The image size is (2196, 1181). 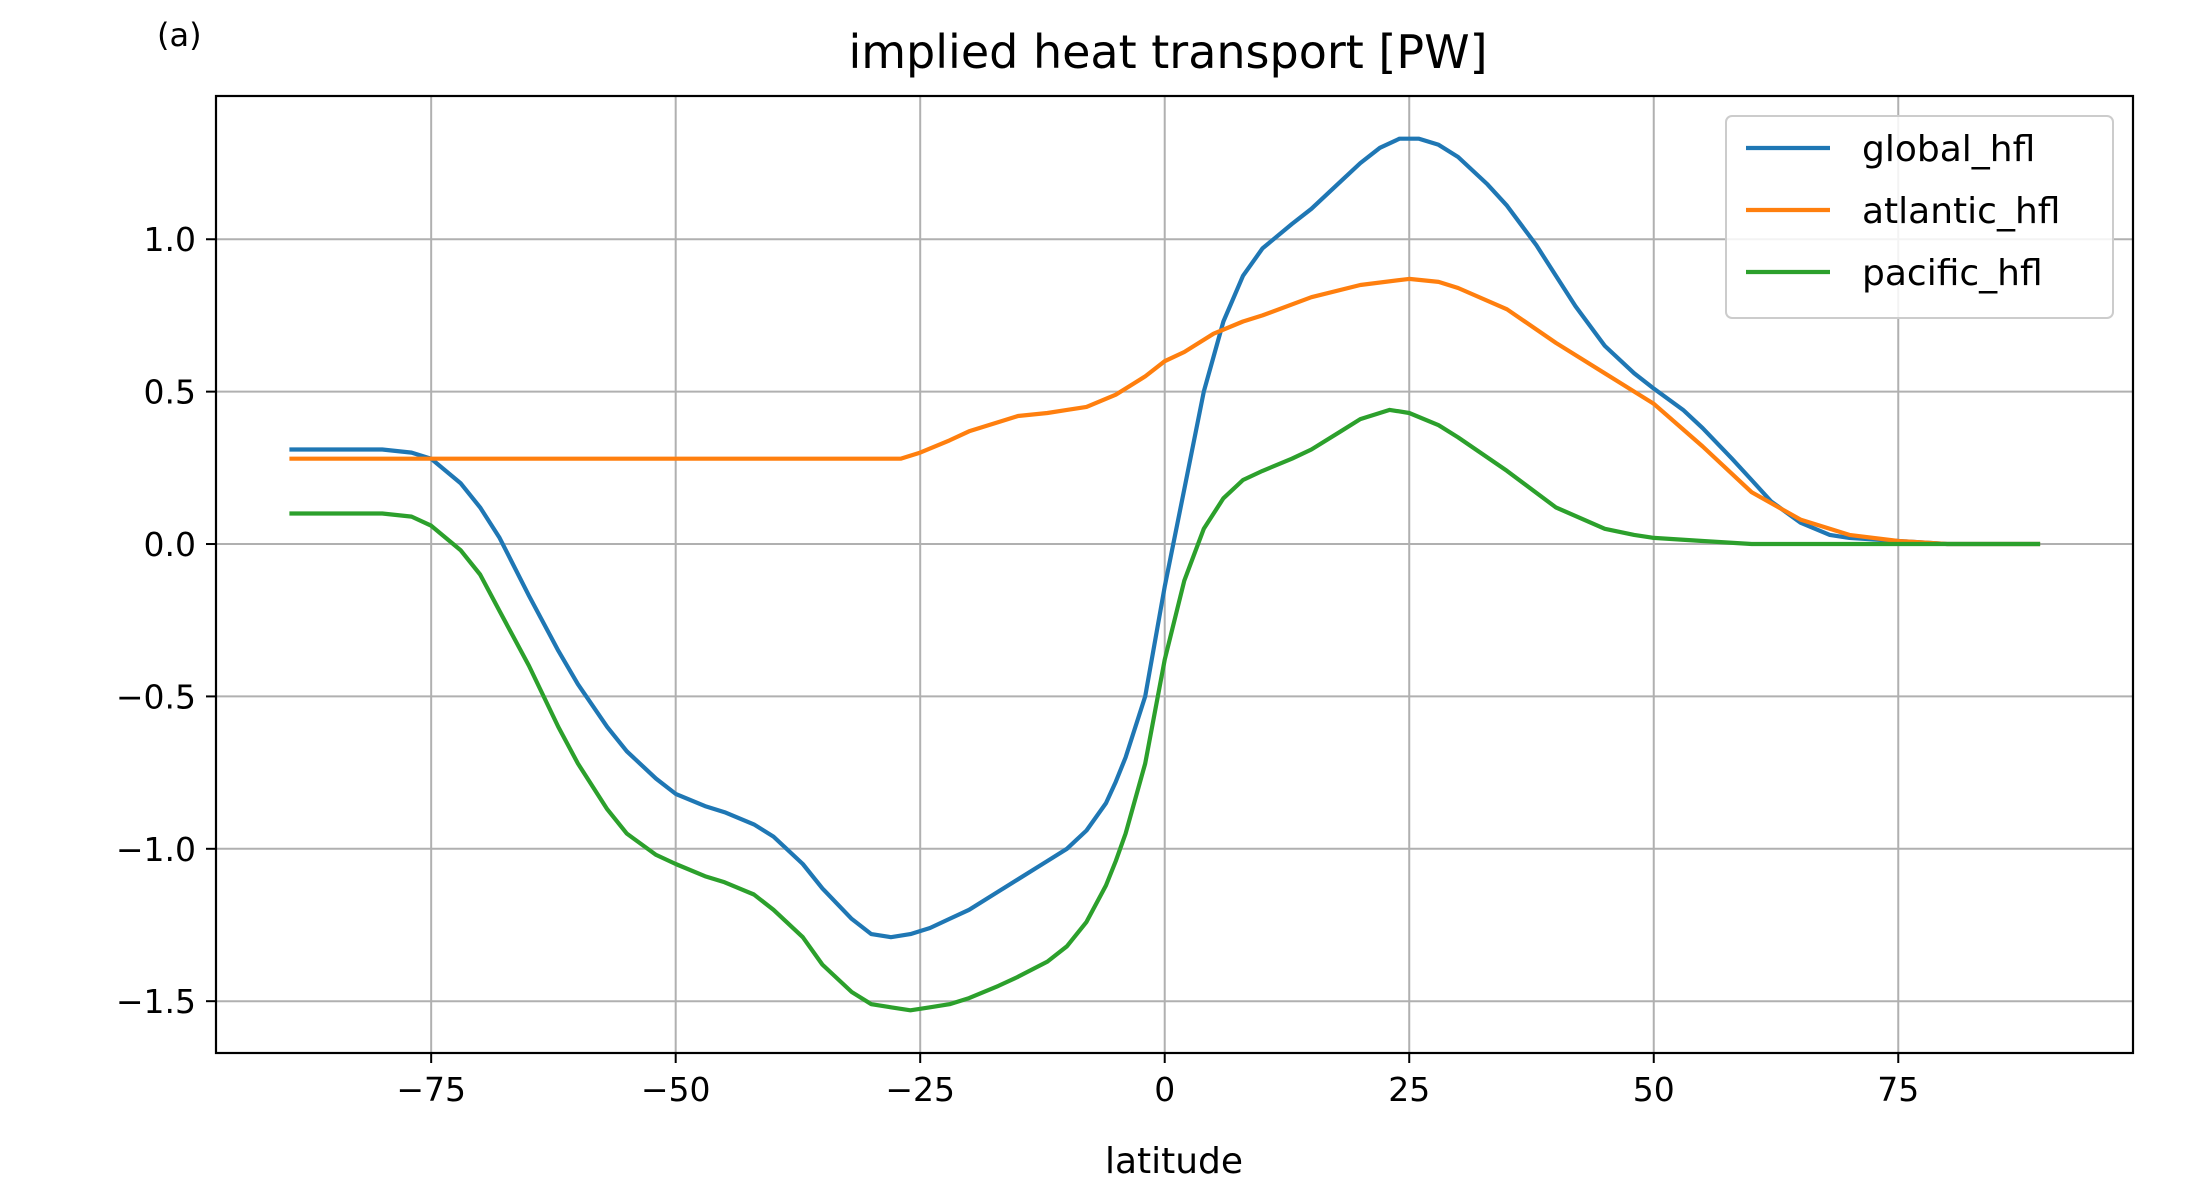 I want to click on legend: global_hfl atlantic_hfl pacific_hfl, so click(x=1919, y=217).